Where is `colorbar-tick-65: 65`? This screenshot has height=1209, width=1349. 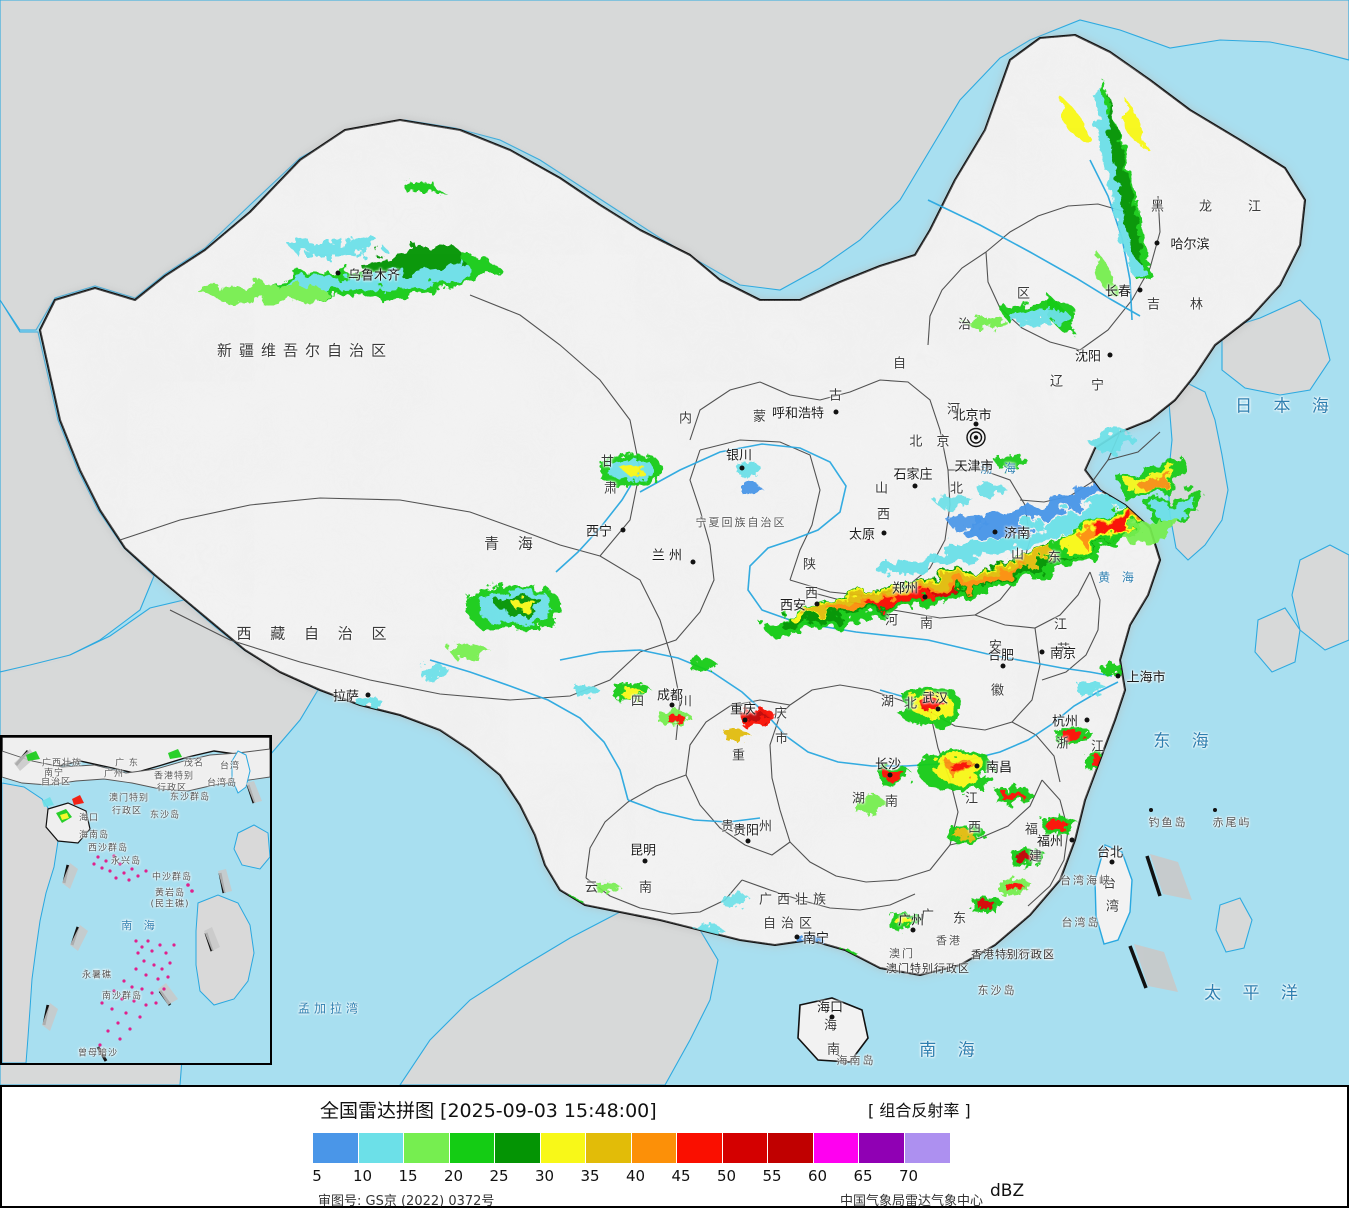 colorbar-tick-65: 65 is located at coordinates (863, 1176).